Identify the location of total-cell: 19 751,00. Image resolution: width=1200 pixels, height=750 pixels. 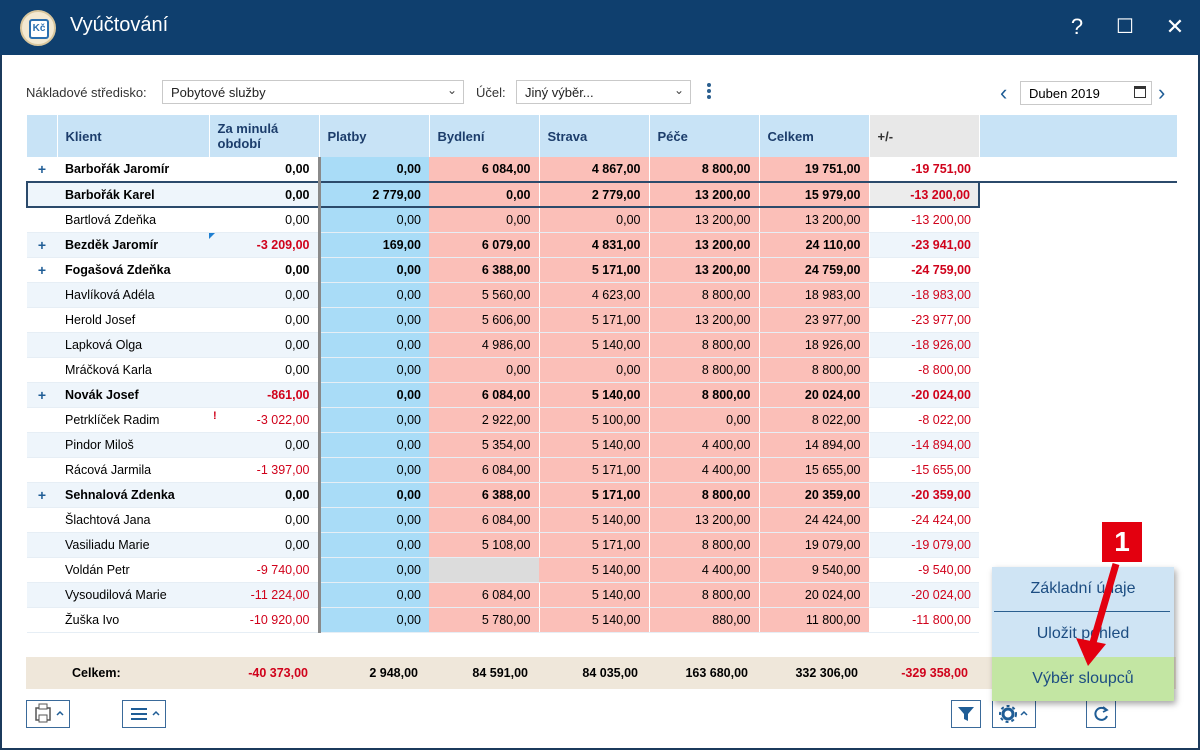
(814, 170).